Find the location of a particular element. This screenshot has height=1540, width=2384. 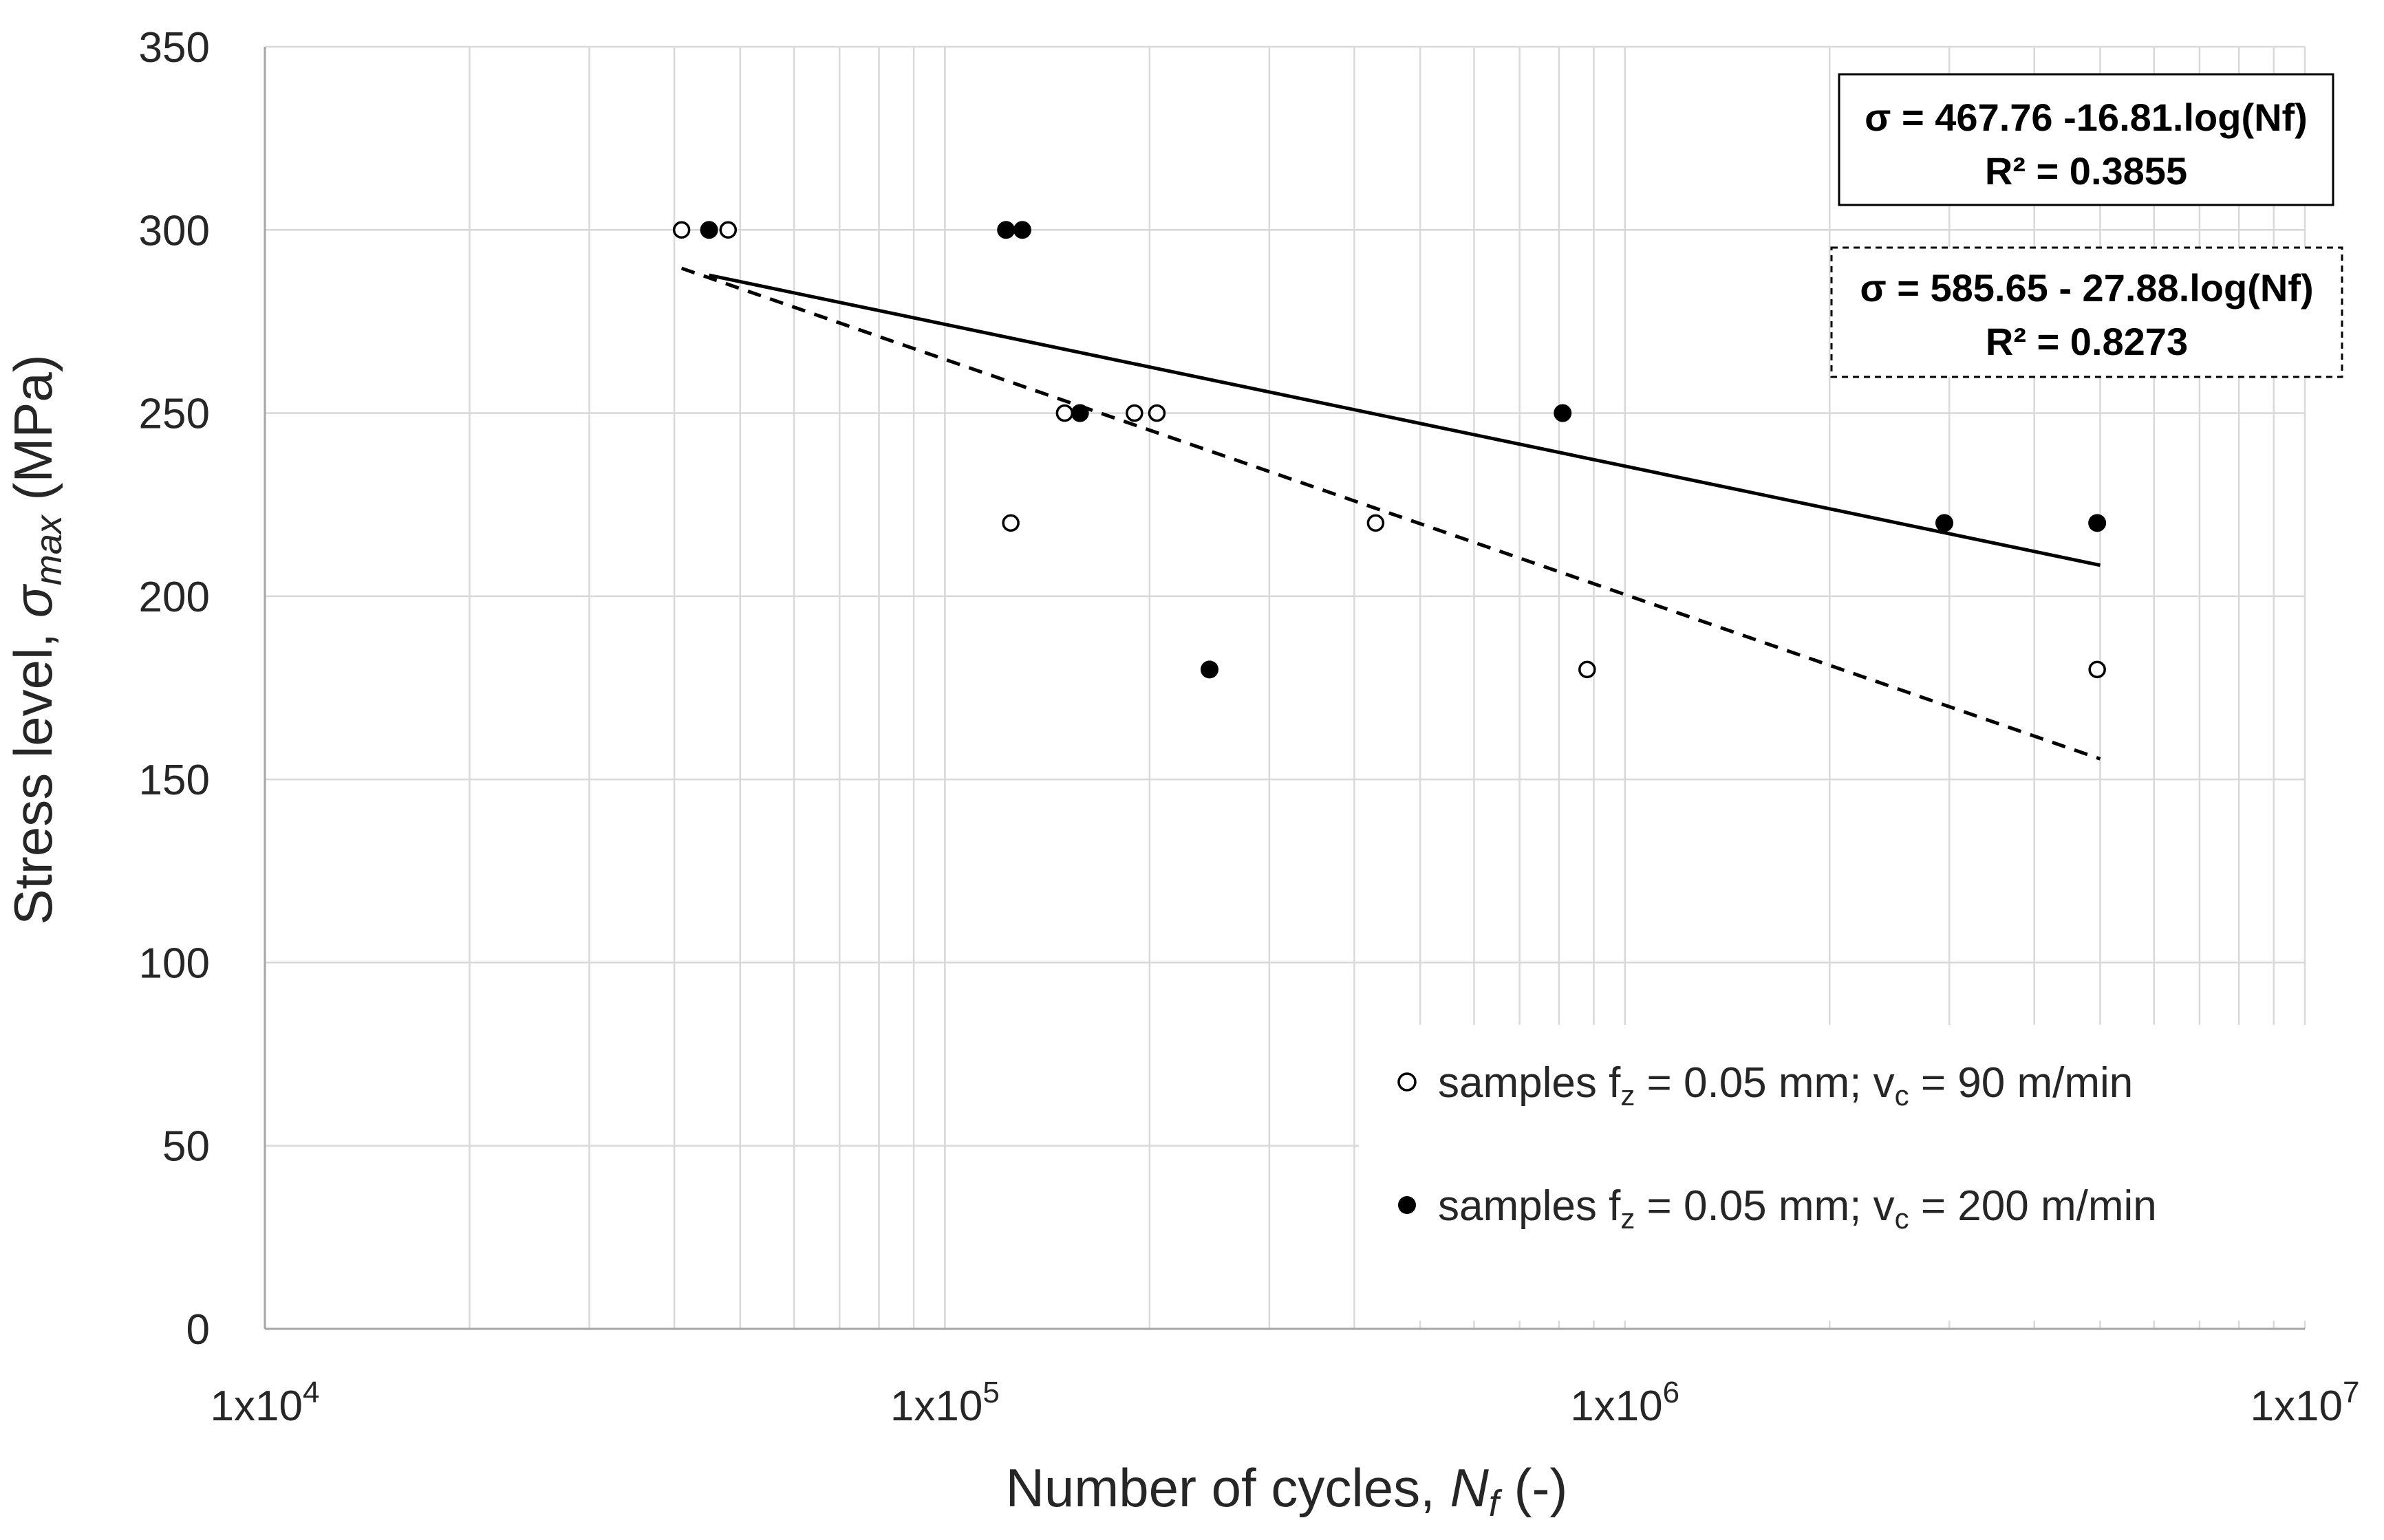

y-tick-labels: 0 50 100 150 200 250 300 350 is located at coordinates (174, 689).